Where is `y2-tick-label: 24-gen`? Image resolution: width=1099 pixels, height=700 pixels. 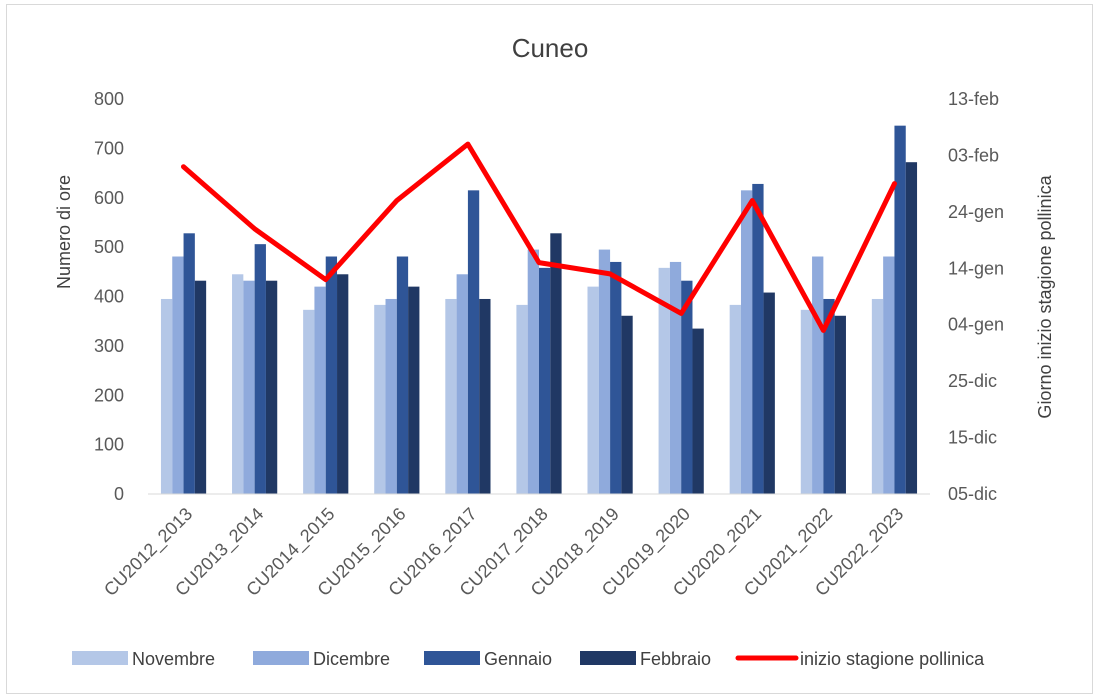 y2-tick-label: 24-gen is located at coordinates (976, 212).